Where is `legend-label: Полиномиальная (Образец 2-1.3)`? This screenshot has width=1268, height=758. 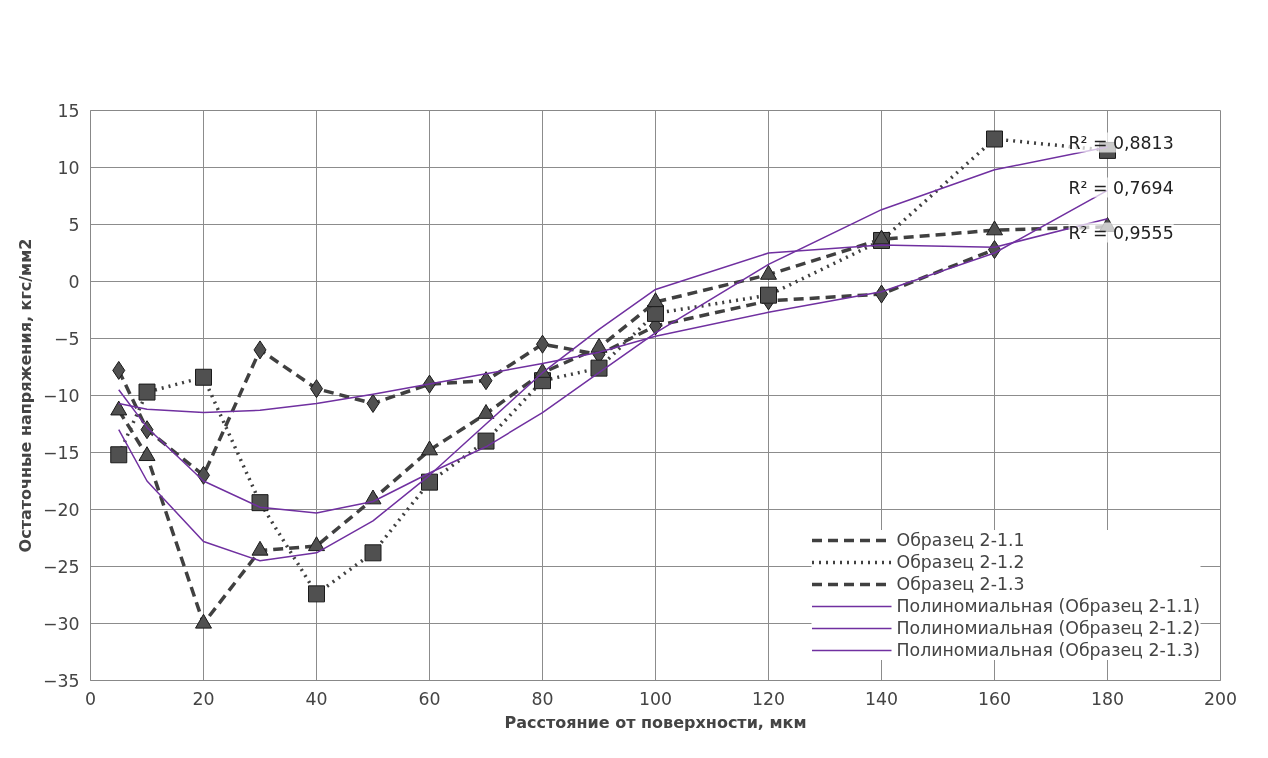 legend-label: Полиномиальная (Образец 2-1.3) is located at coordinates (1048, 650).